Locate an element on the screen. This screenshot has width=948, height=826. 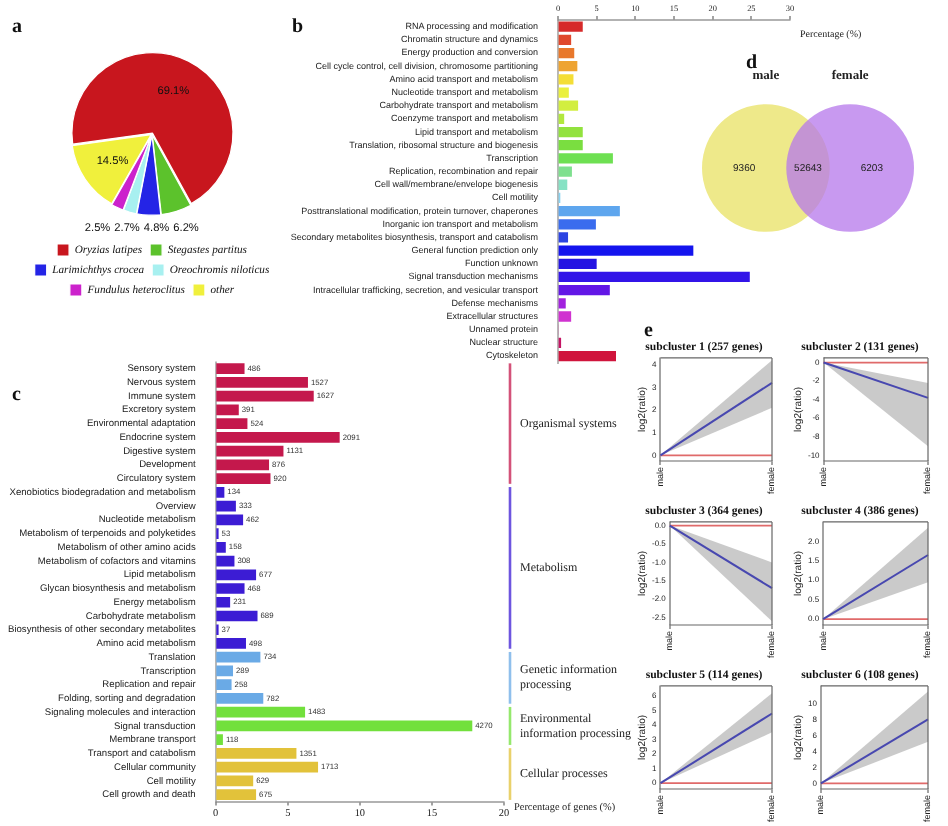
annotation: e is located at coordinates (649, 331).